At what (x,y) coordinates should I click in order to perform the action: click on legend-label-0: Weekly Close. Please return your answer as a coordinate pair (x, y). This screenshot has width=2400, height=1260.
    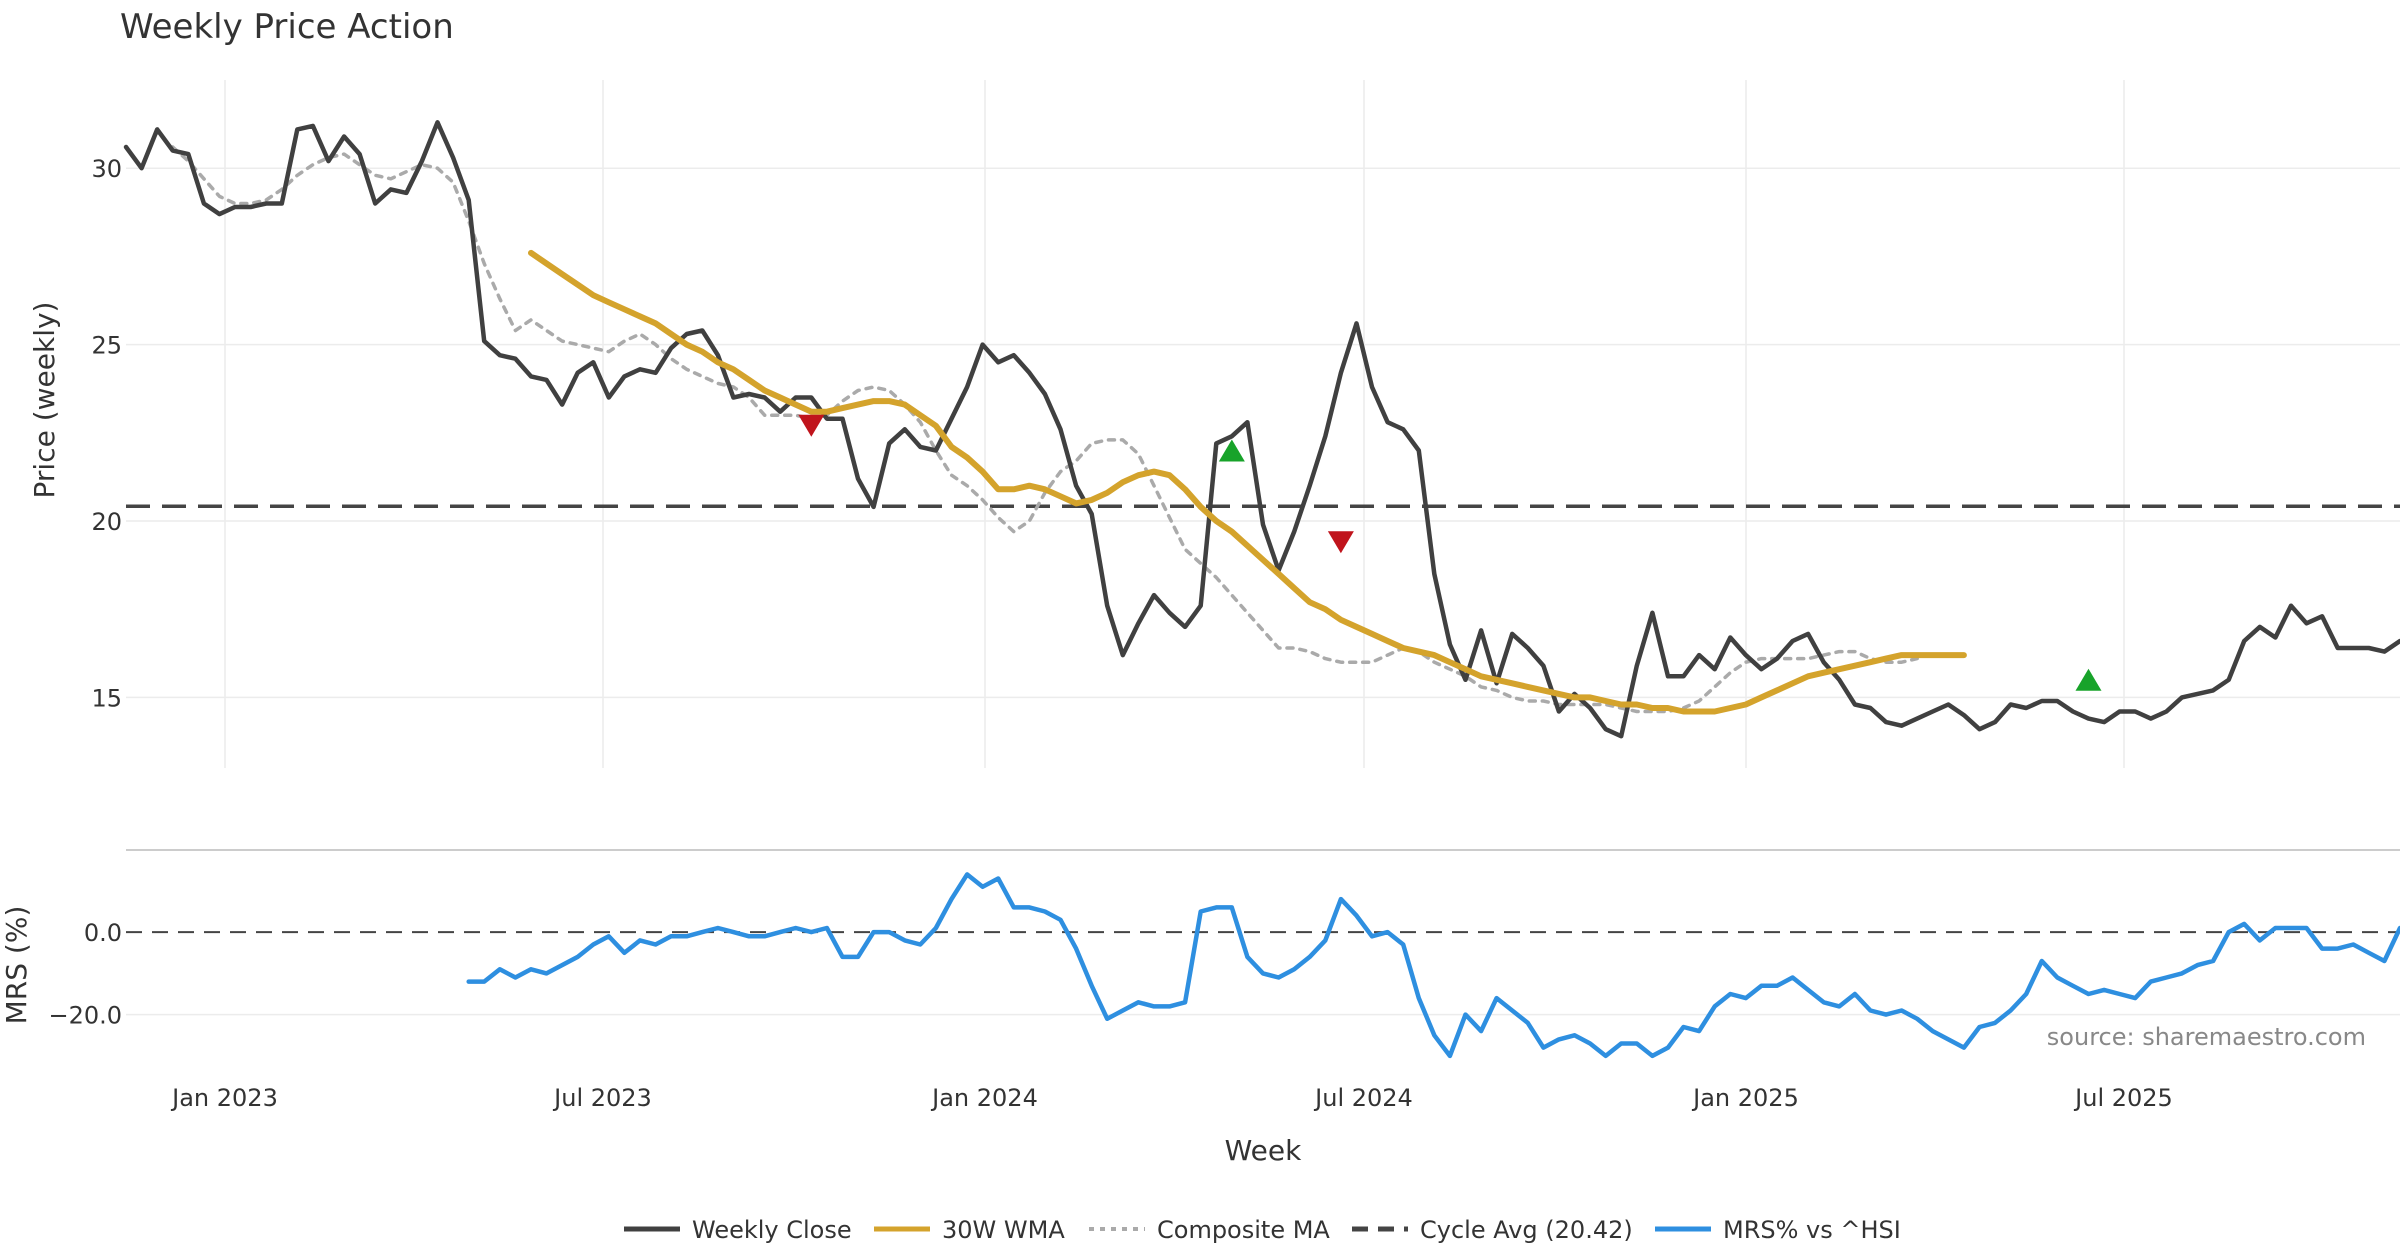
    Looking at the image, I should click on (772, 1230).